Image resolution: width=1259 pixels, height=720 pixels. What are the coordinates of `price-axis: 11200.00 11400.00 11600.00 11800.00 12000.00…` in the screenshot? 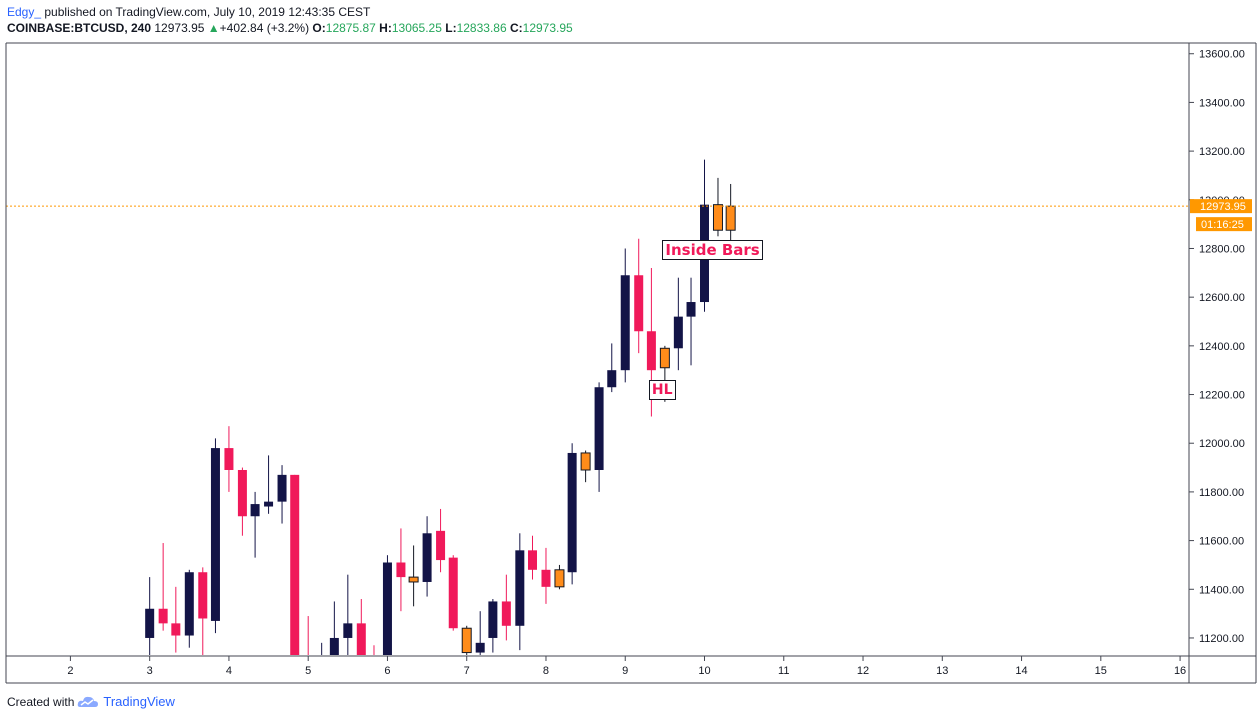 It's located at (1217, 347).